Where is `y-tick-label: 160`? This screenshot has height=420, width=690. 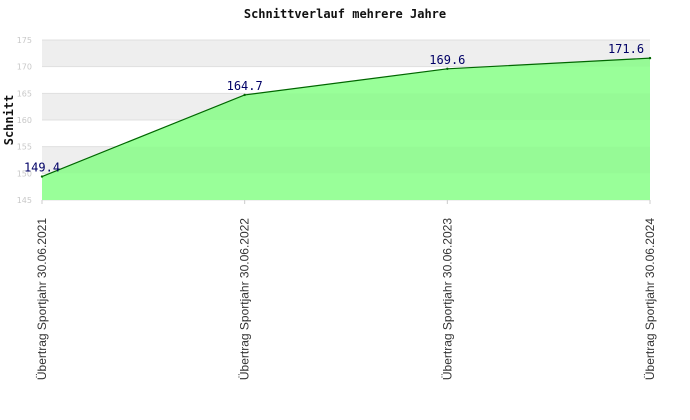
y-tick-label: 160 is located at coordinates (24, 120).